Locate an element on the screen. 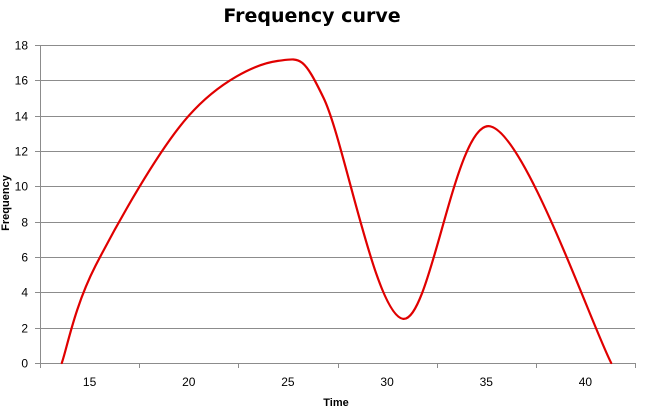 The width and height of the screenshot is (648, 418). x-tick-label: 15 is located at coordinates (90, 382).